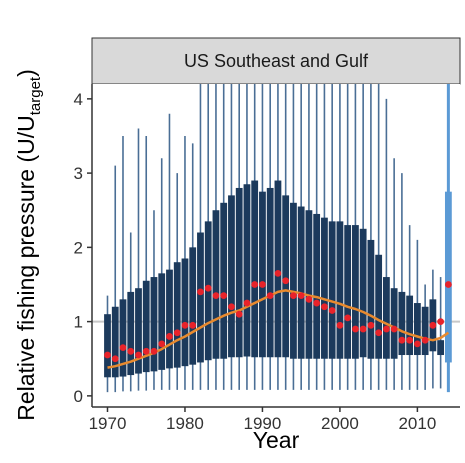  I want to click on x-tick-label: 1980, so click(185, 423).